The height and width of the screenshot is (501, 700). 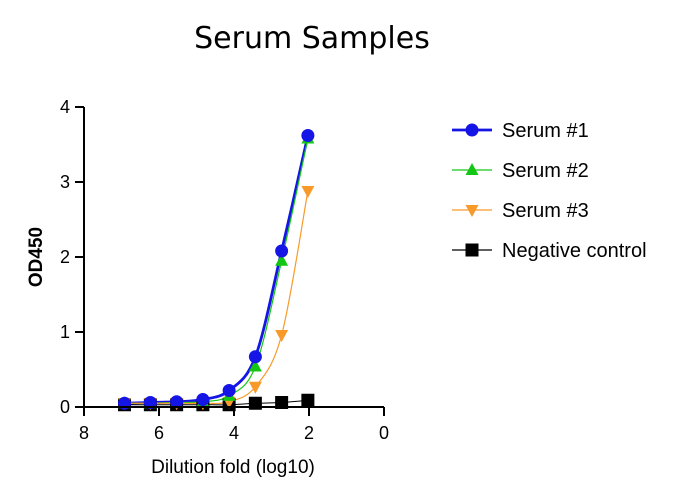 What do you see at coordinates (234, 433) in the screenshot?
I see `x-tick-label: 4` at bounding box center [234, 433].